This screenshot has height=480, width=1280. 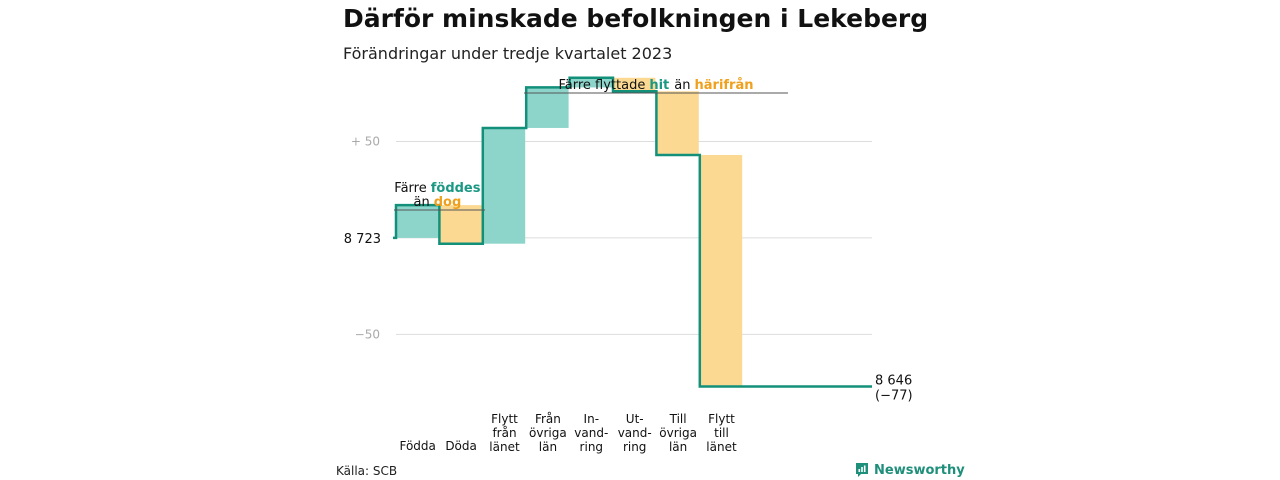 I want to click on annotation-moves: Färre flyttade hit än härifrån, so click(x=655, y=85).